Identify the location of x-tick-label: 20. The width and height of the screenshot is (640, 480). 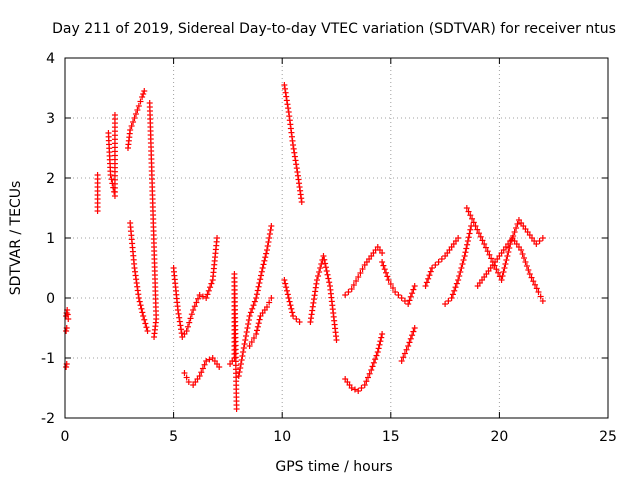
(499, 437).